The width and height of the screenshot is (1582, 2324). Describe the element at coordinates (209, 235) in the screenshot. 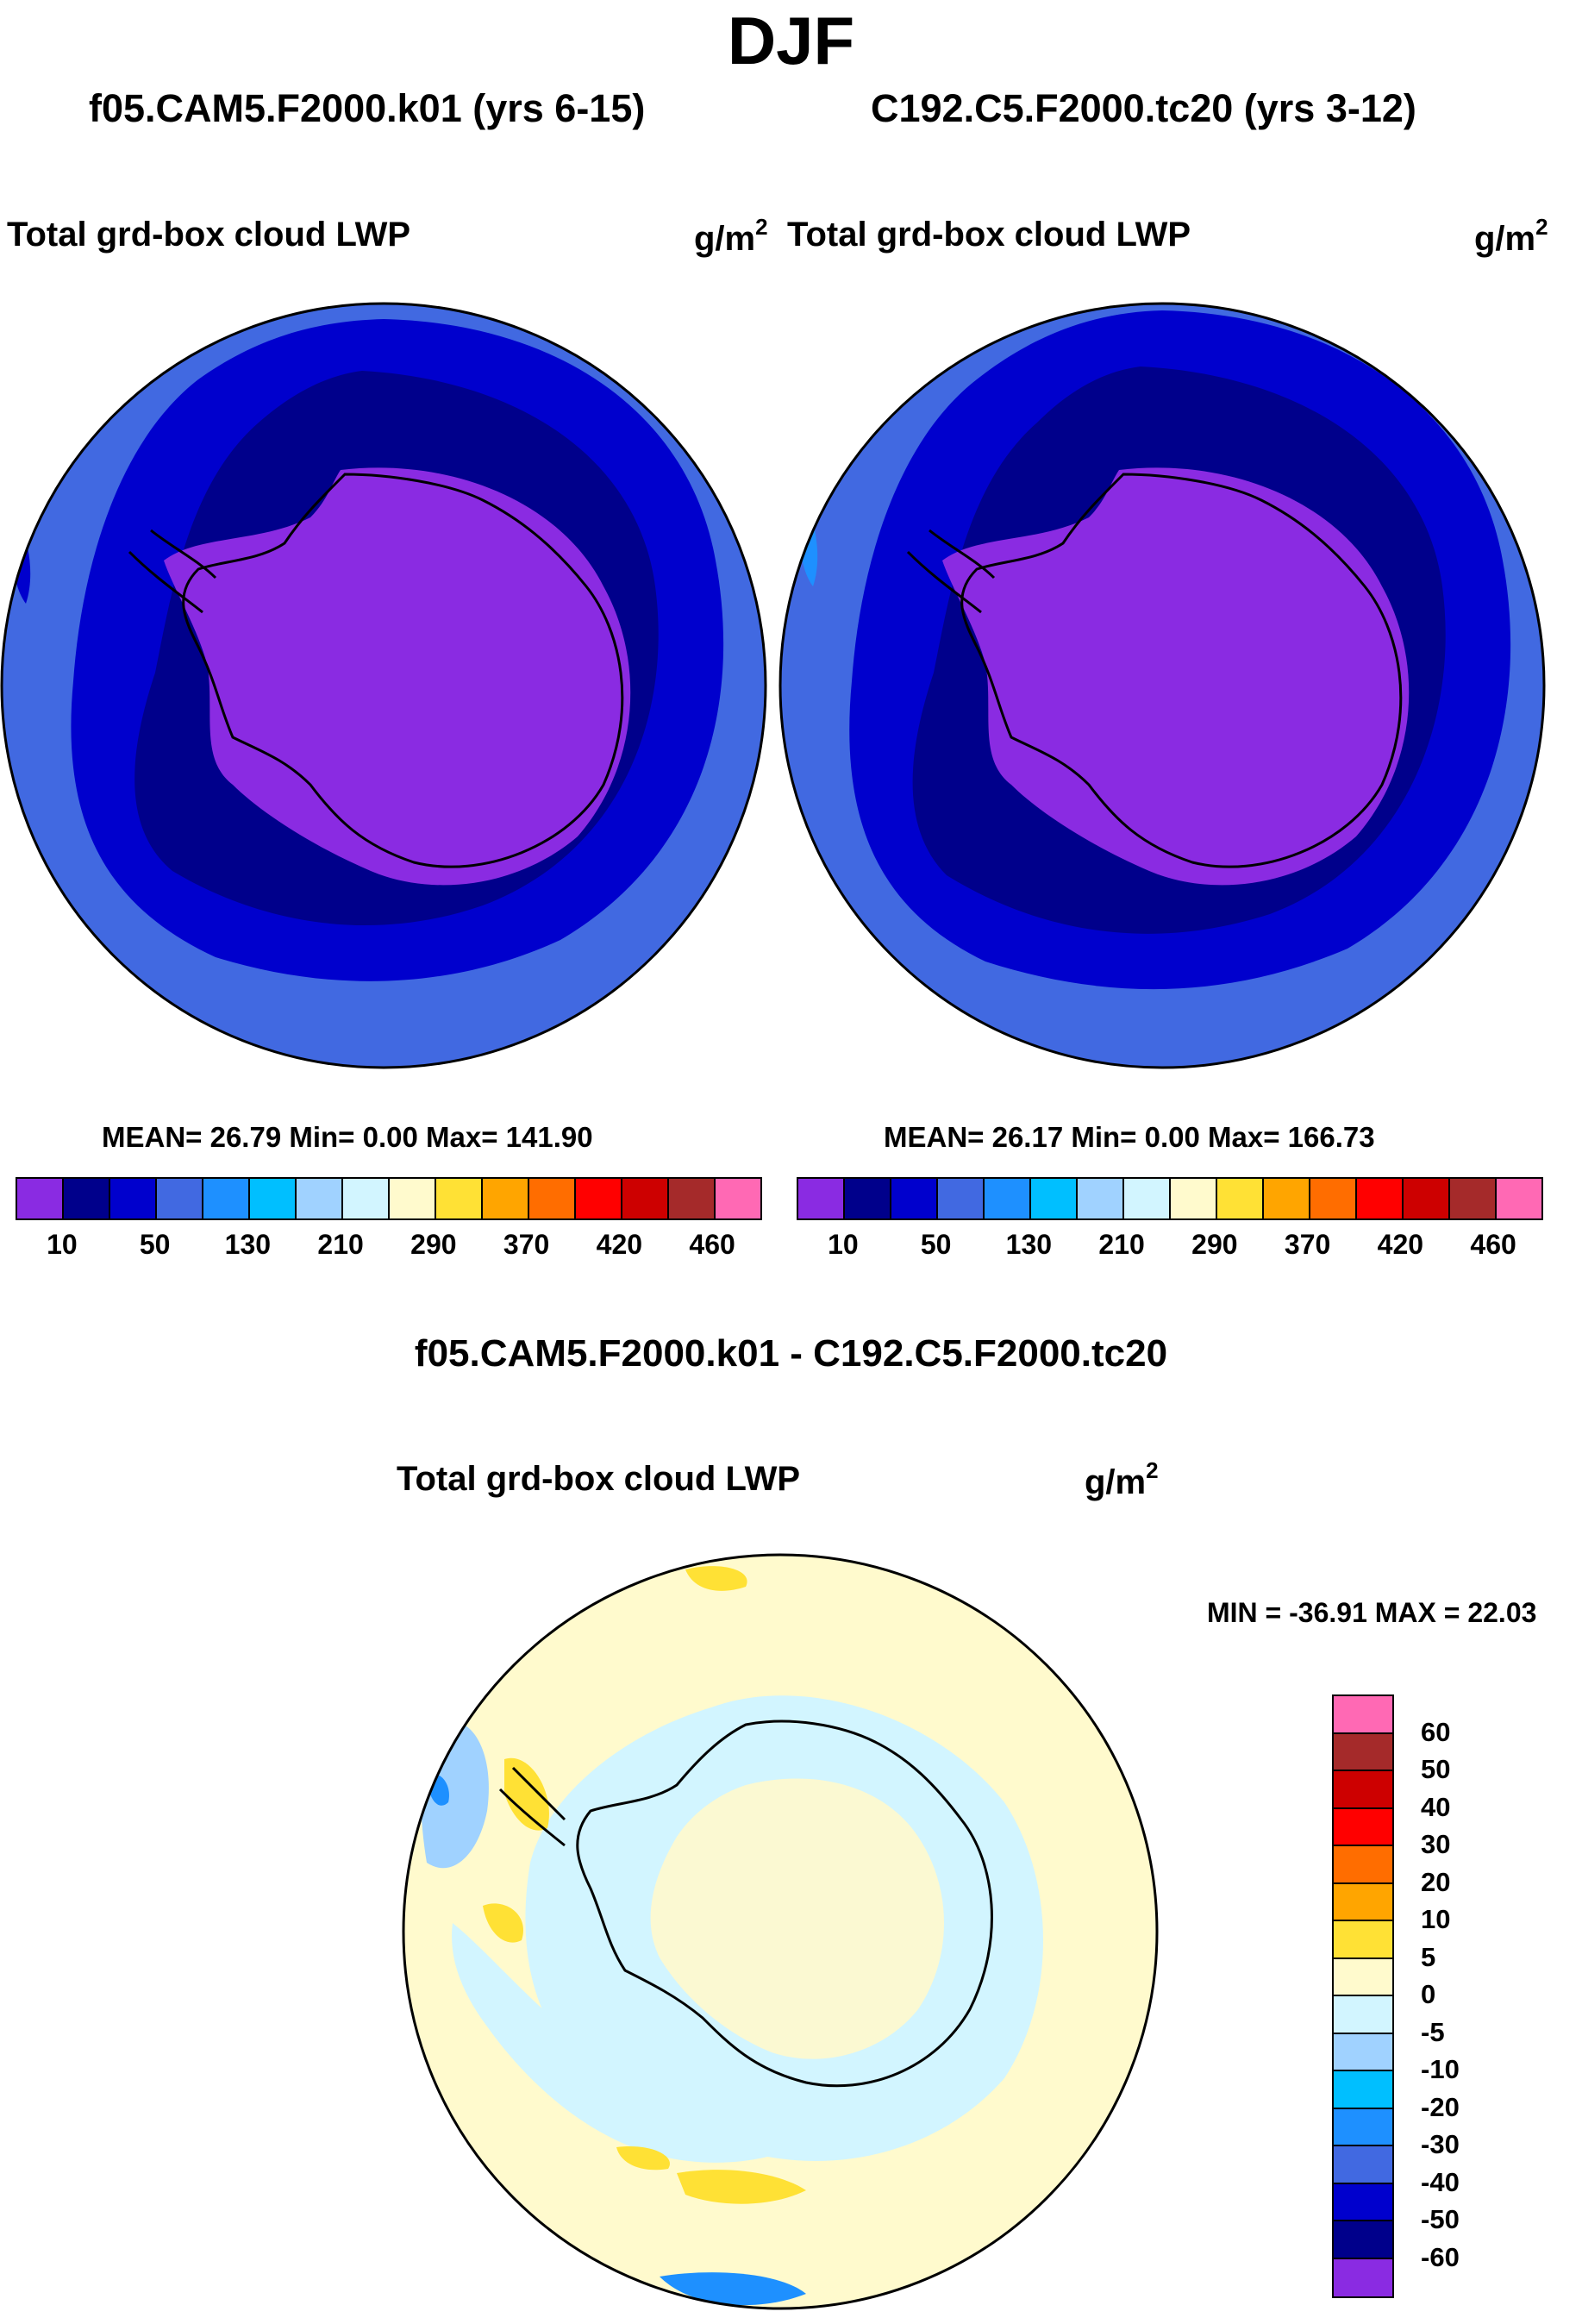

I see `field-label-left: Total grd-box cloud LWP` at that location.